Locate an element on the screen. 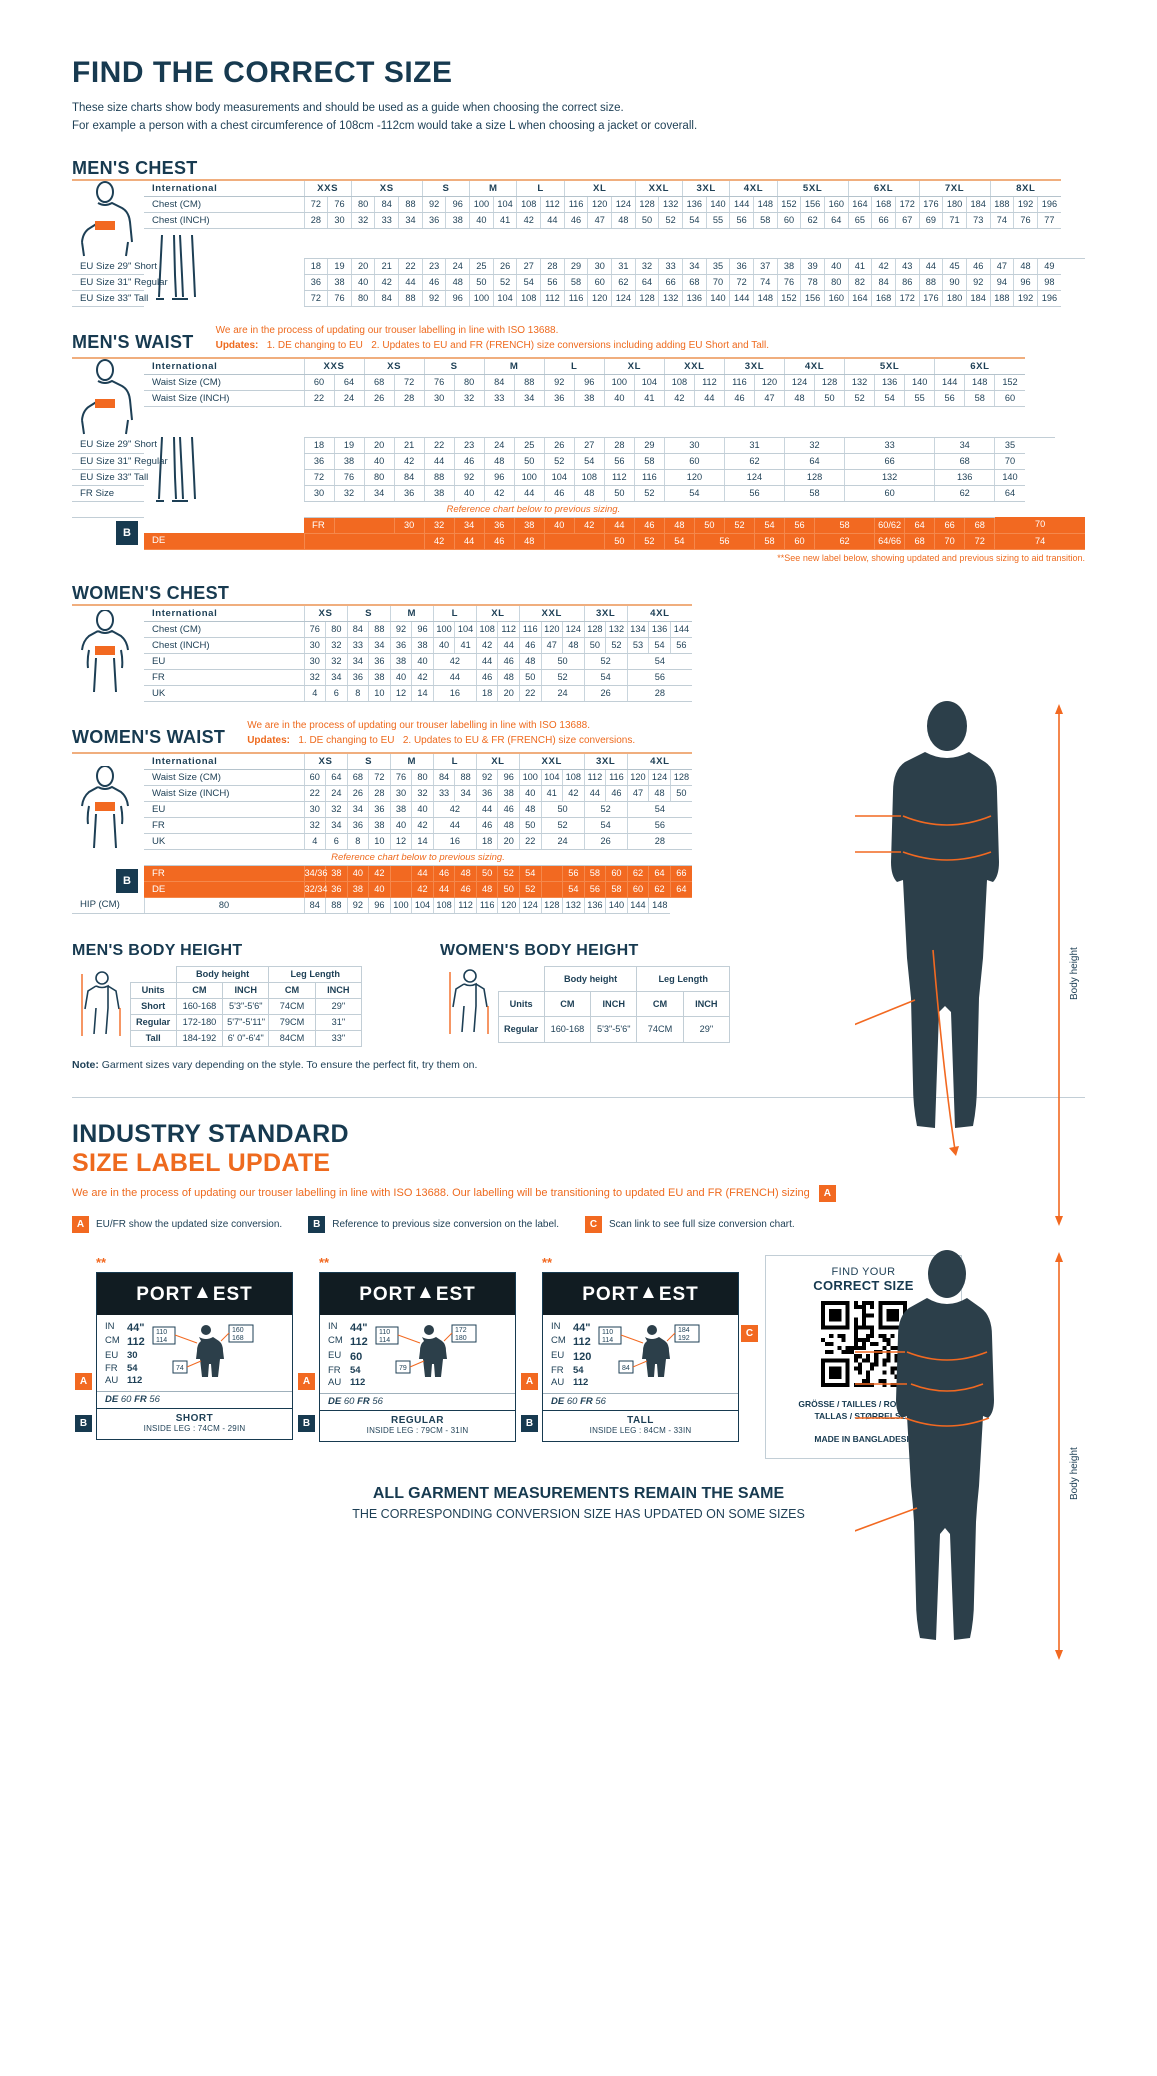 This screenshot has width=1157, height=2076. cell: 50 is located at coordinates (594, 645).